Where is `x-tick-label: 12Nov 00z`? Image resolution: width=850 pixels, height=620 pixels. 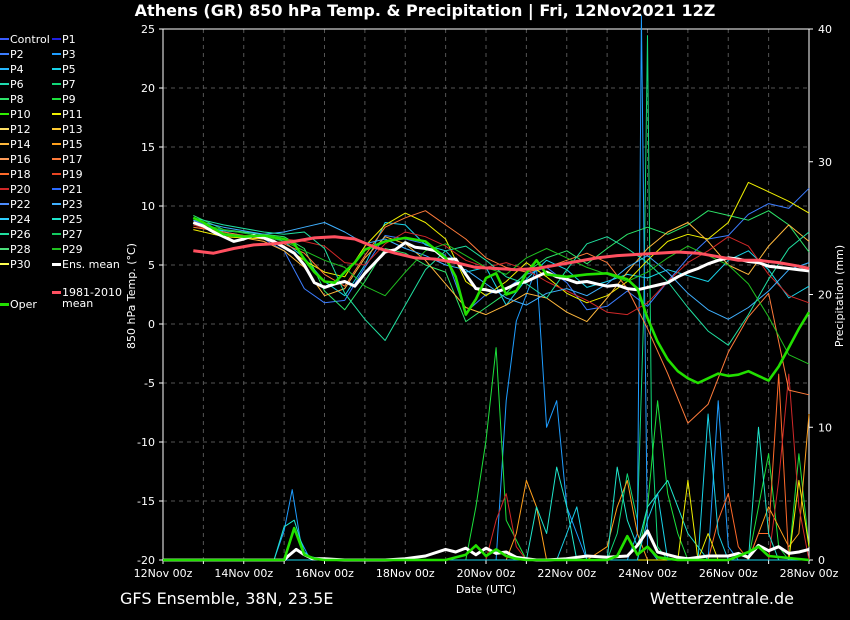 x-tick-label: 12Nov 00z is located at coordinates (163, 573).